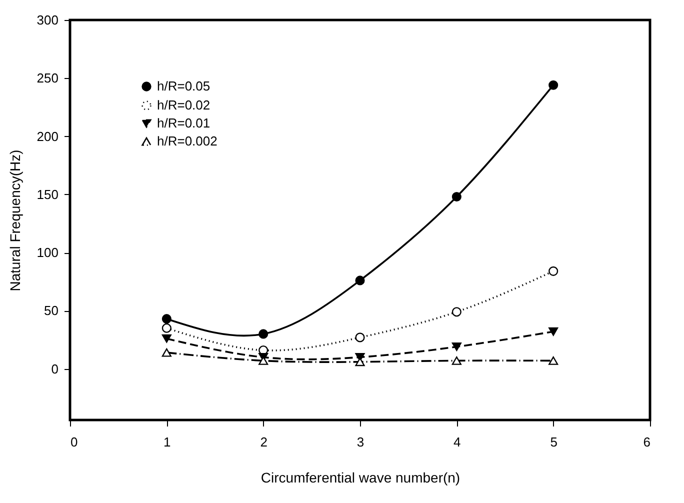 The height and width of the screenshot is (503, 684). Describe the element at coordinates (646, 442) in the screenshot. I see `x-tick-label: 6` at that location.